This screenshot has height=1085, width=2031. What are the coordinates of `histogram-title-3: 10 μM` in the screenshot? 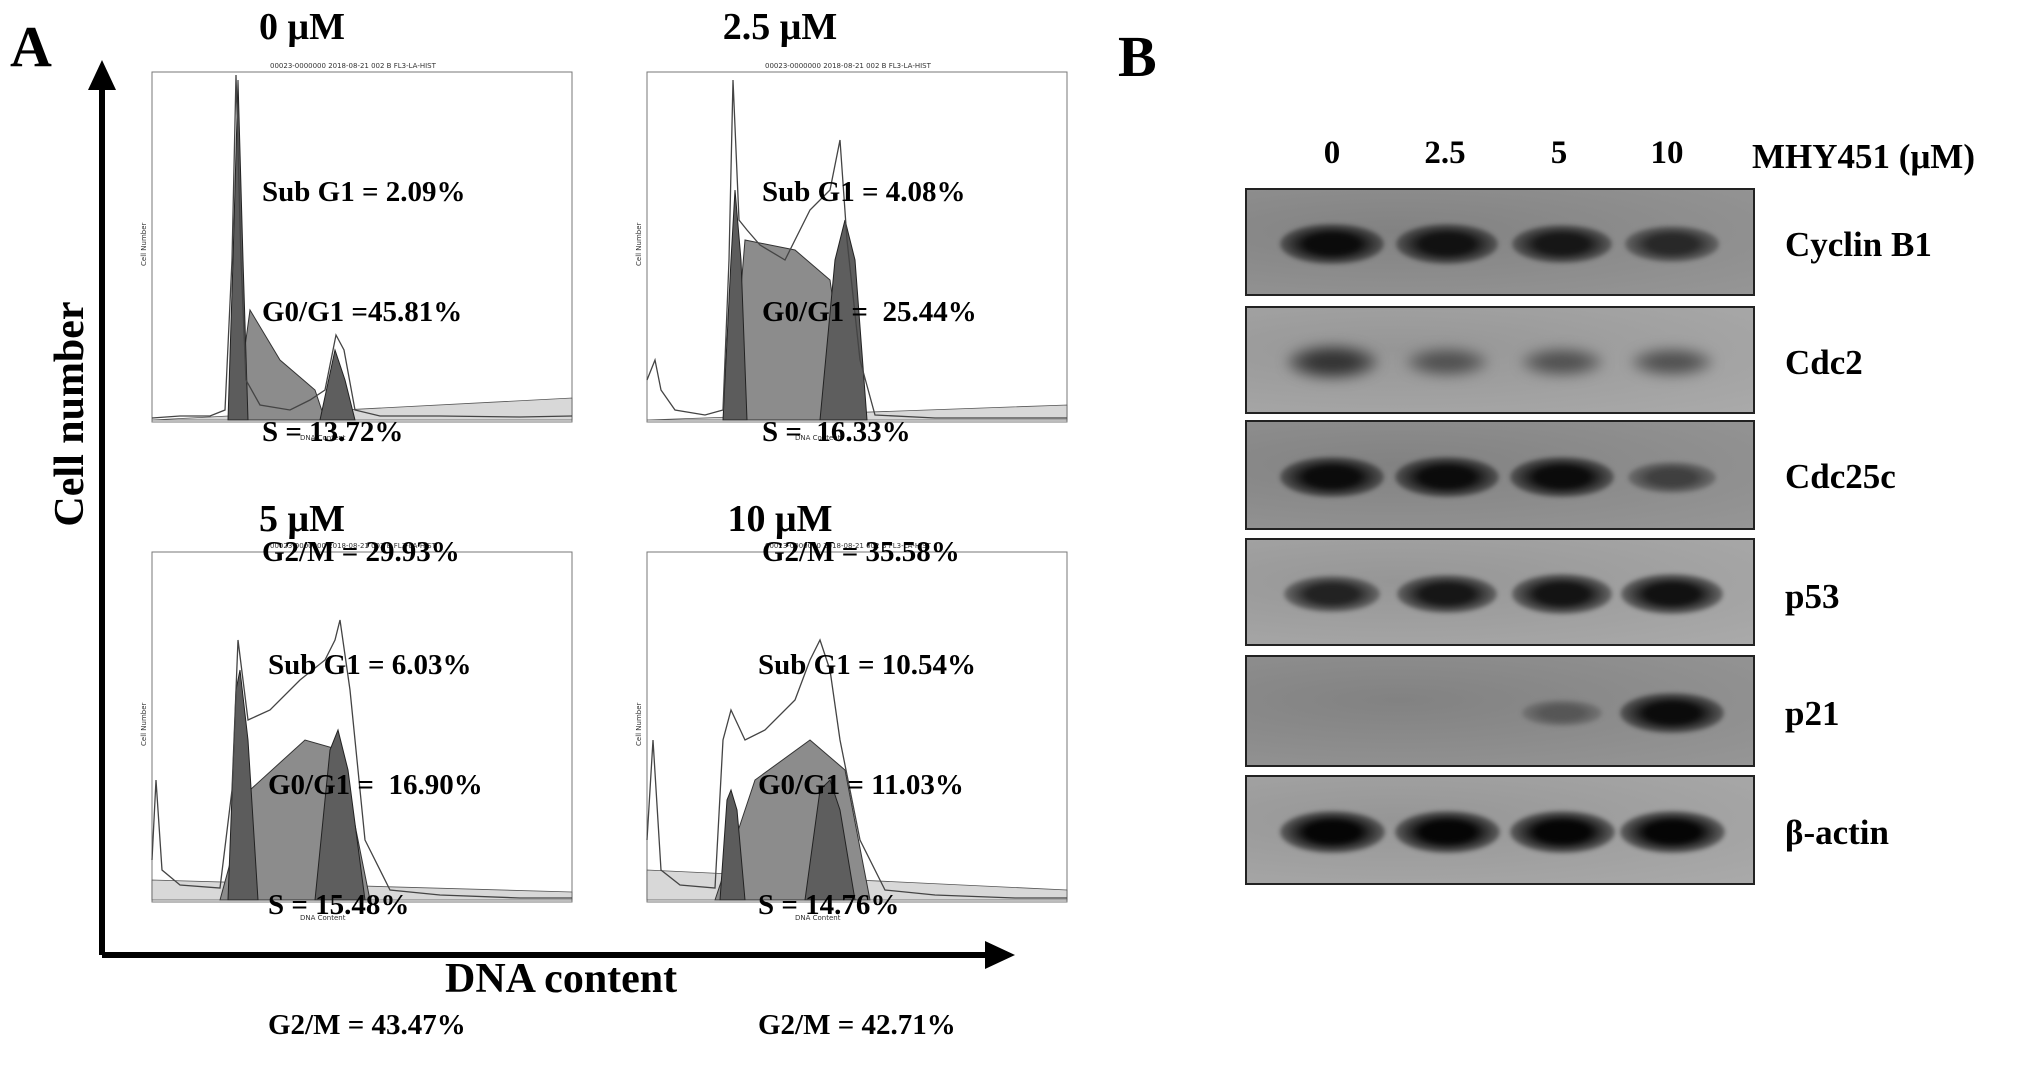 It's located at (780, 519).